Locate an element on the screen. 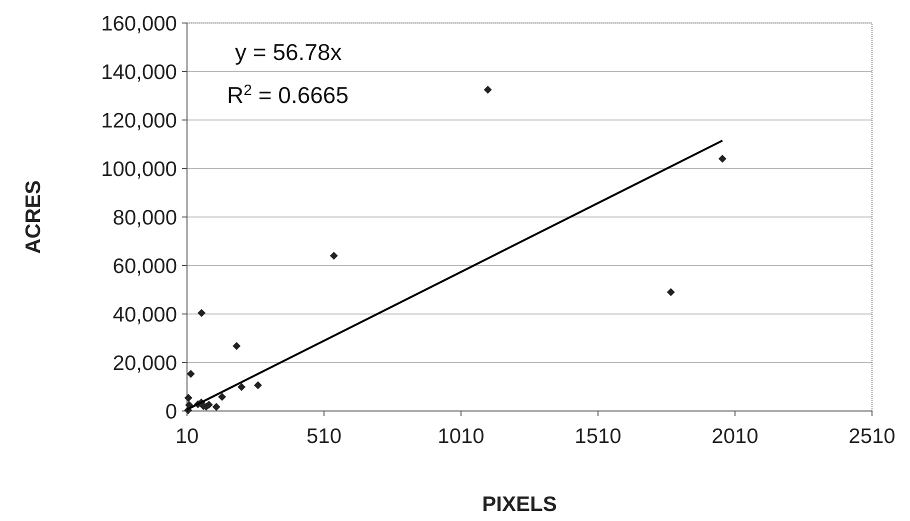 The width and height of the screenshot is (910, 521). x-tick-label: 510 is located at coordinates (324, 436).